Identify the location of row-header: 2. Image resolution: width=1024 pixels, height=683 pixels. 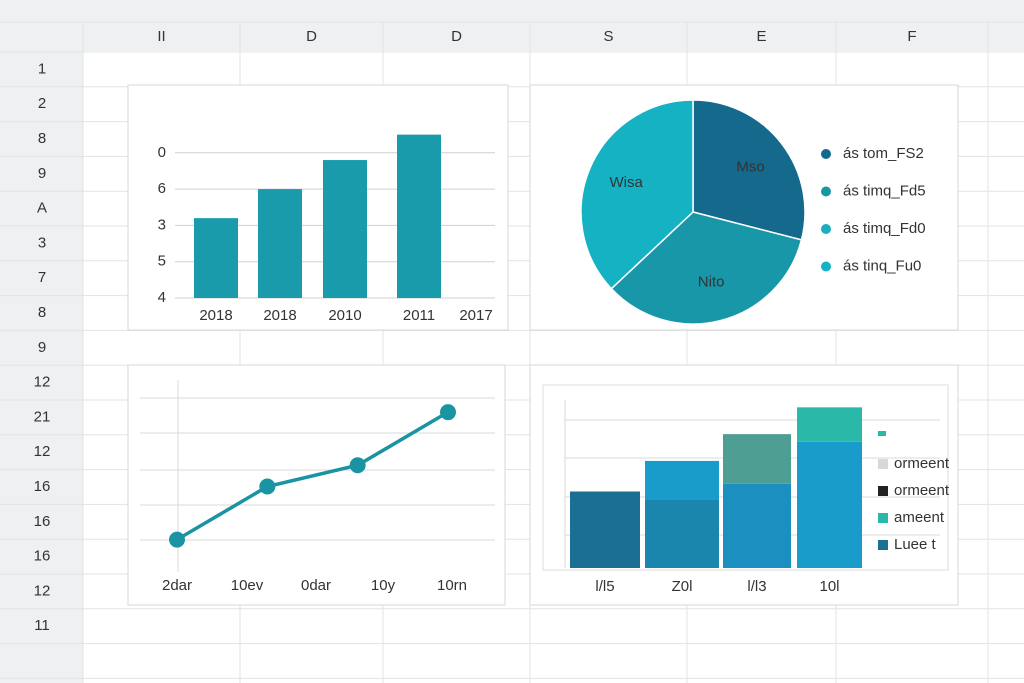
(42, 103).